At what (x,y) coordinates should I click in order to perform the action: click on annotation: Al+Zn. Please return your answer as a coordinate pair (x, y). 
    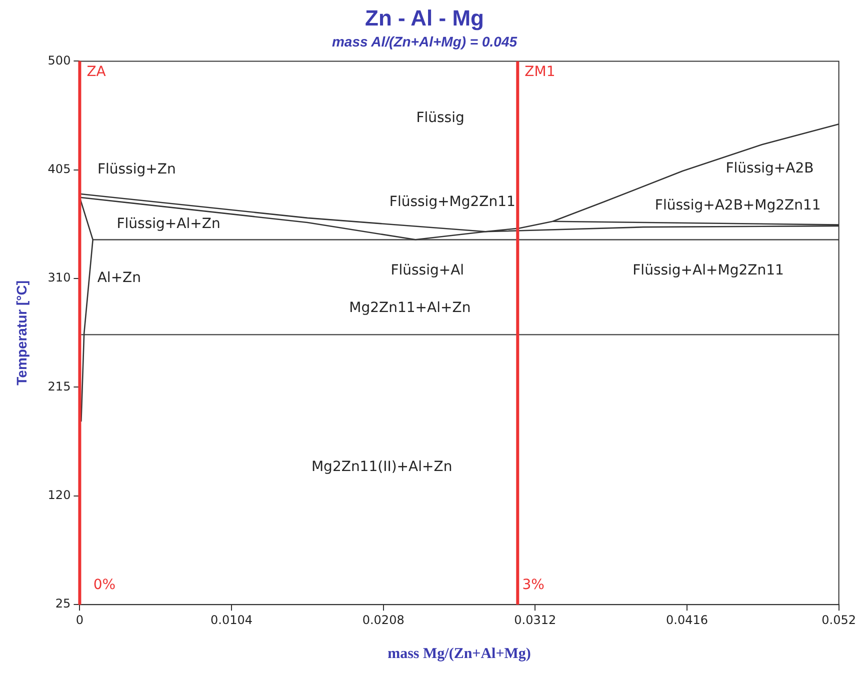
    Looking at the image, I should click on (119, 278).